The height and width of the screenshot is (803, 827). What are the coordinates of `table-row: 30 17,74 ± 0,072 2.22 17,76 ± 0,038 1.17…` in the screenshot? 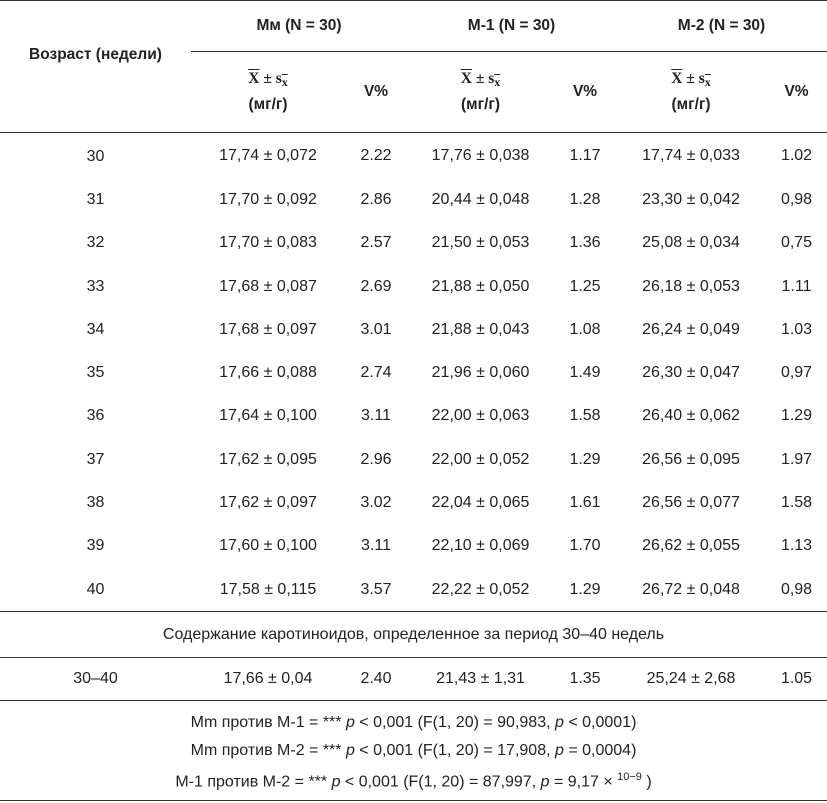 It's located at (413, 156).